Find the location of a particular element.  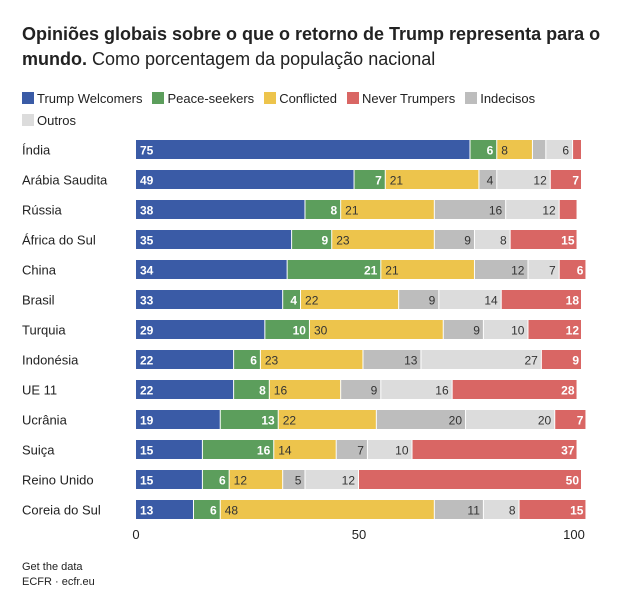

x-tick-label: 0 is located at coordinates (135, 534).